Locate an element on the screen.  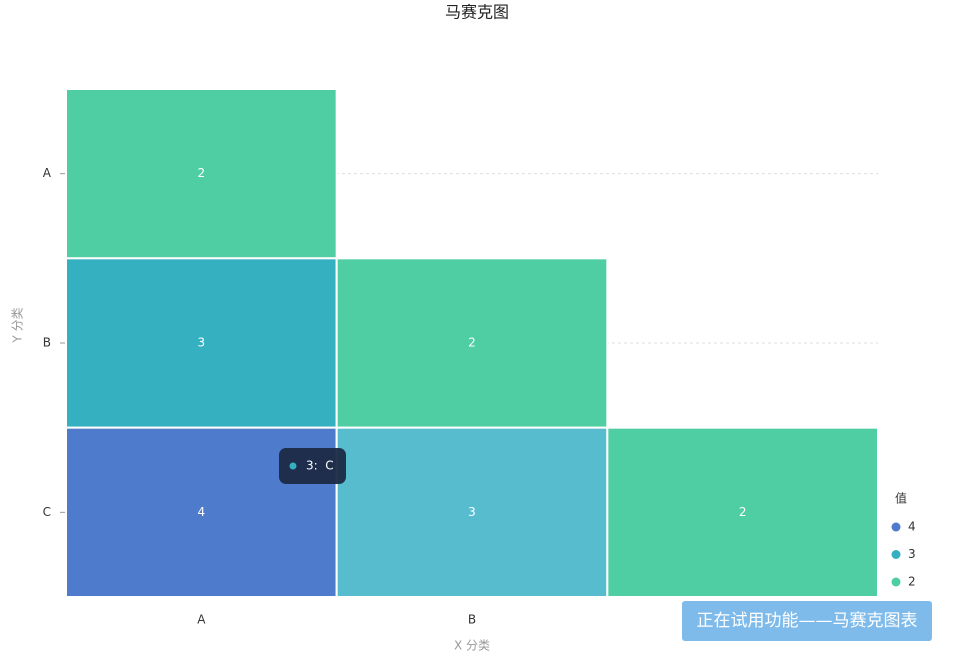
tooltip-text: 3: C is located at coordinates (320, 466).